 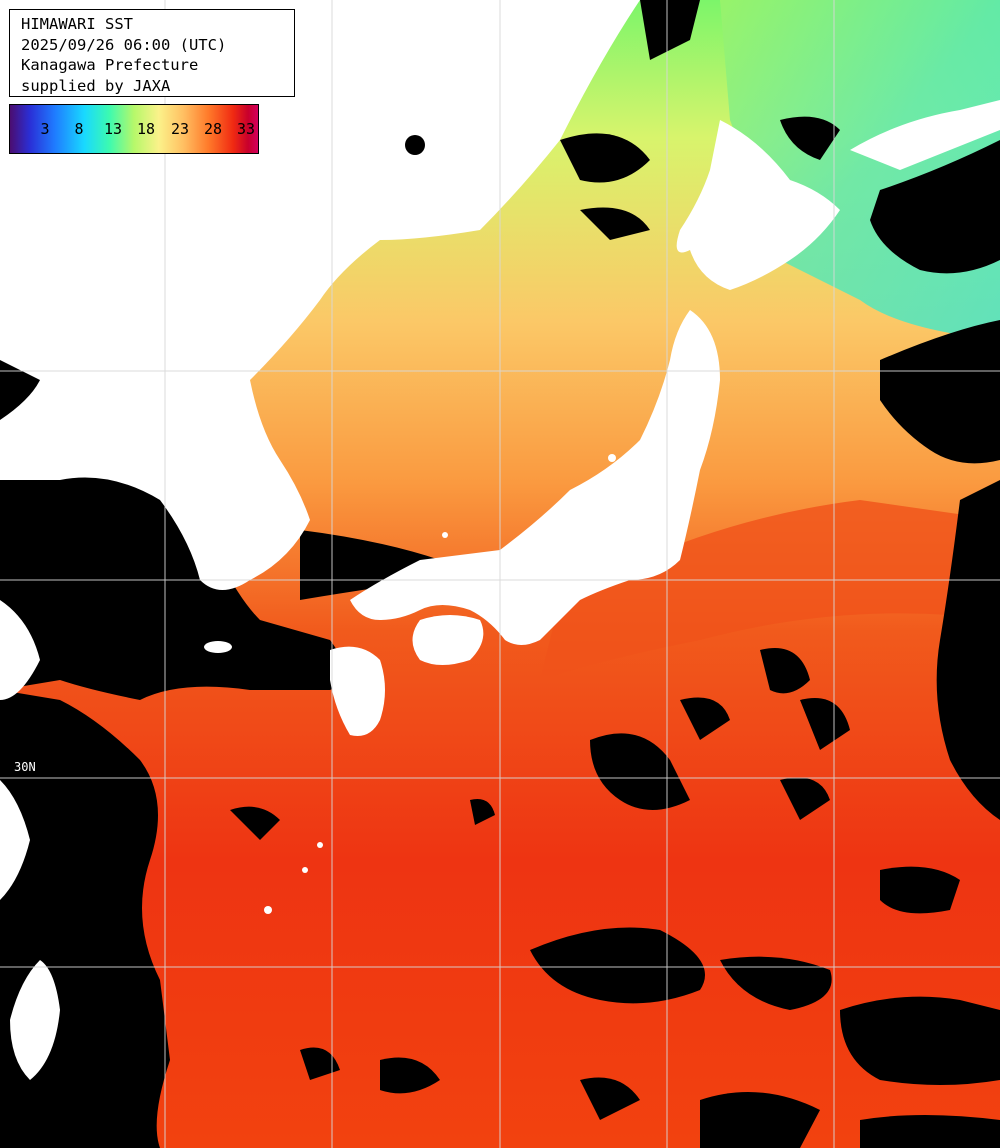 What do you see at coordinates (110, 65) in the screenshot?
I see `title-line-region: Kanagawa Prefecture` at bounding box center [110, 65].